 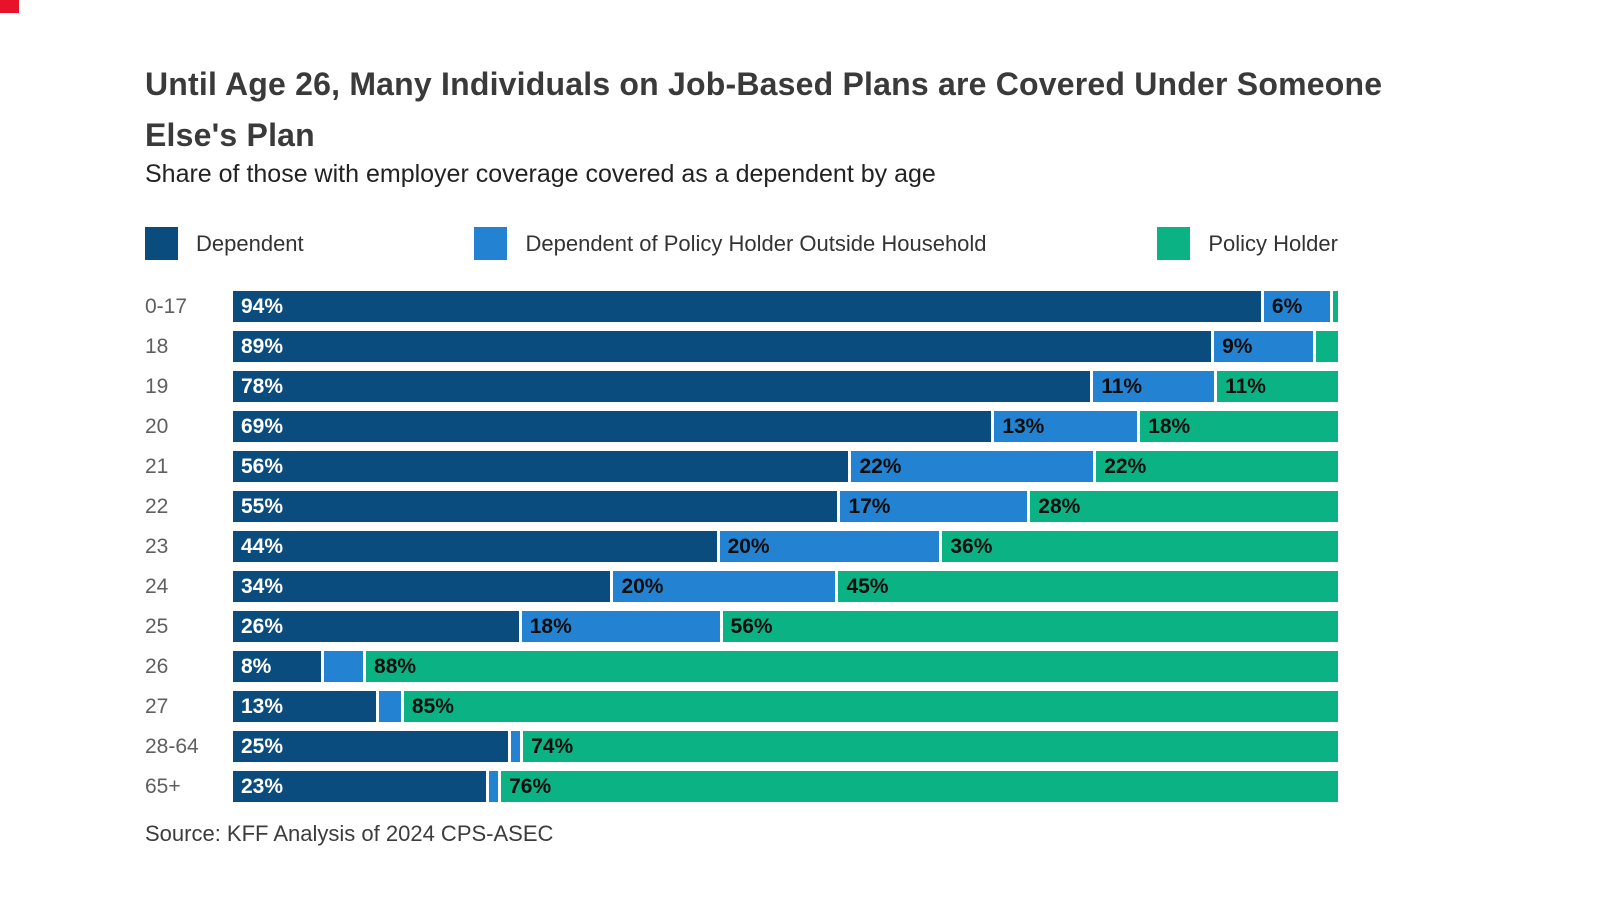 I want to click on value-label: 23%, so click(x=262, y=786).